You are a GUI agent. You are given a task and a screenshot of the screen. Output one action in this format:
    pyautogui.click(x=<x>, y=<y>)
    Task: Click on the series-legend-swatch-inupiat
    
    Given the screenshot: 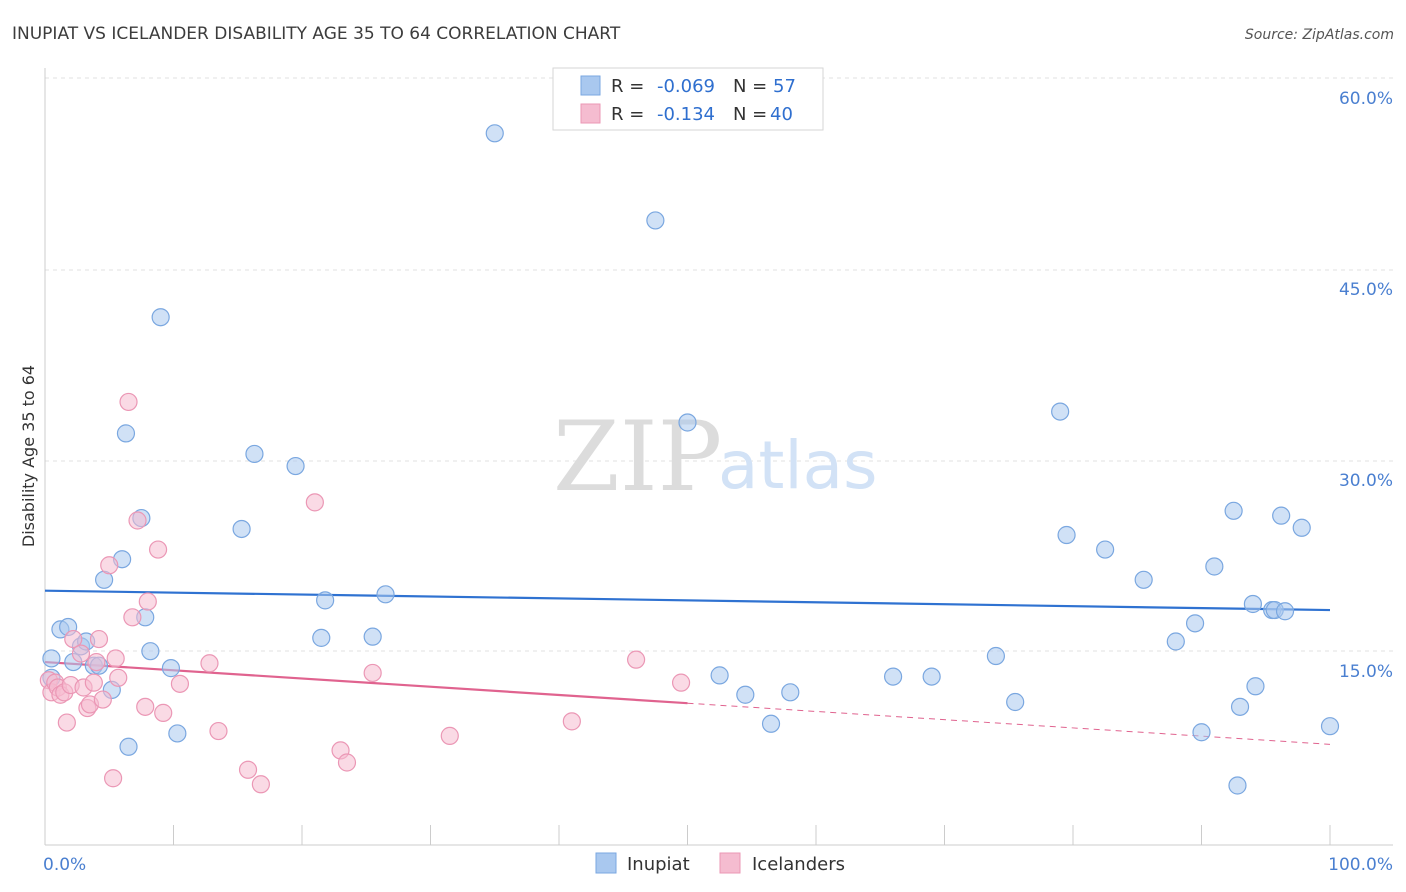 What is the action you would take?
    pyautogui.click(x=606, y=863)
    